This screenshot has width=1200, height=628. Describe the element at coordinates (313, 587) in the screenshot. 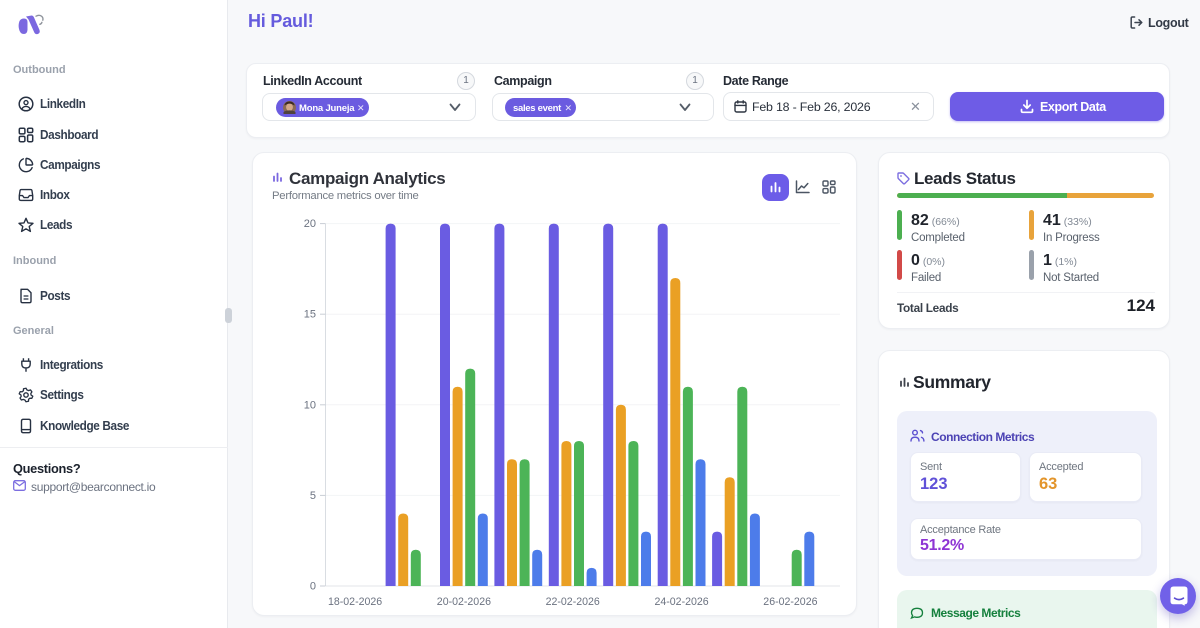

I see `svg-text: 0` at that location.